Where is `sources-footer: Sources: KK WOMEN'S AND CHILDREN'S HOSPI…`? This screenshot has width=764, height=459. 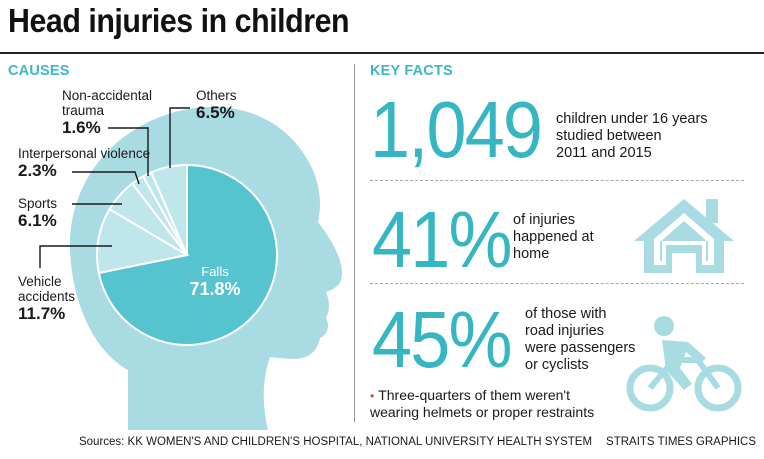
sources-footer: Sources: KK WOMEN'S AND CHILDREN'S HOSPI… is located at coordinates (417, 442).